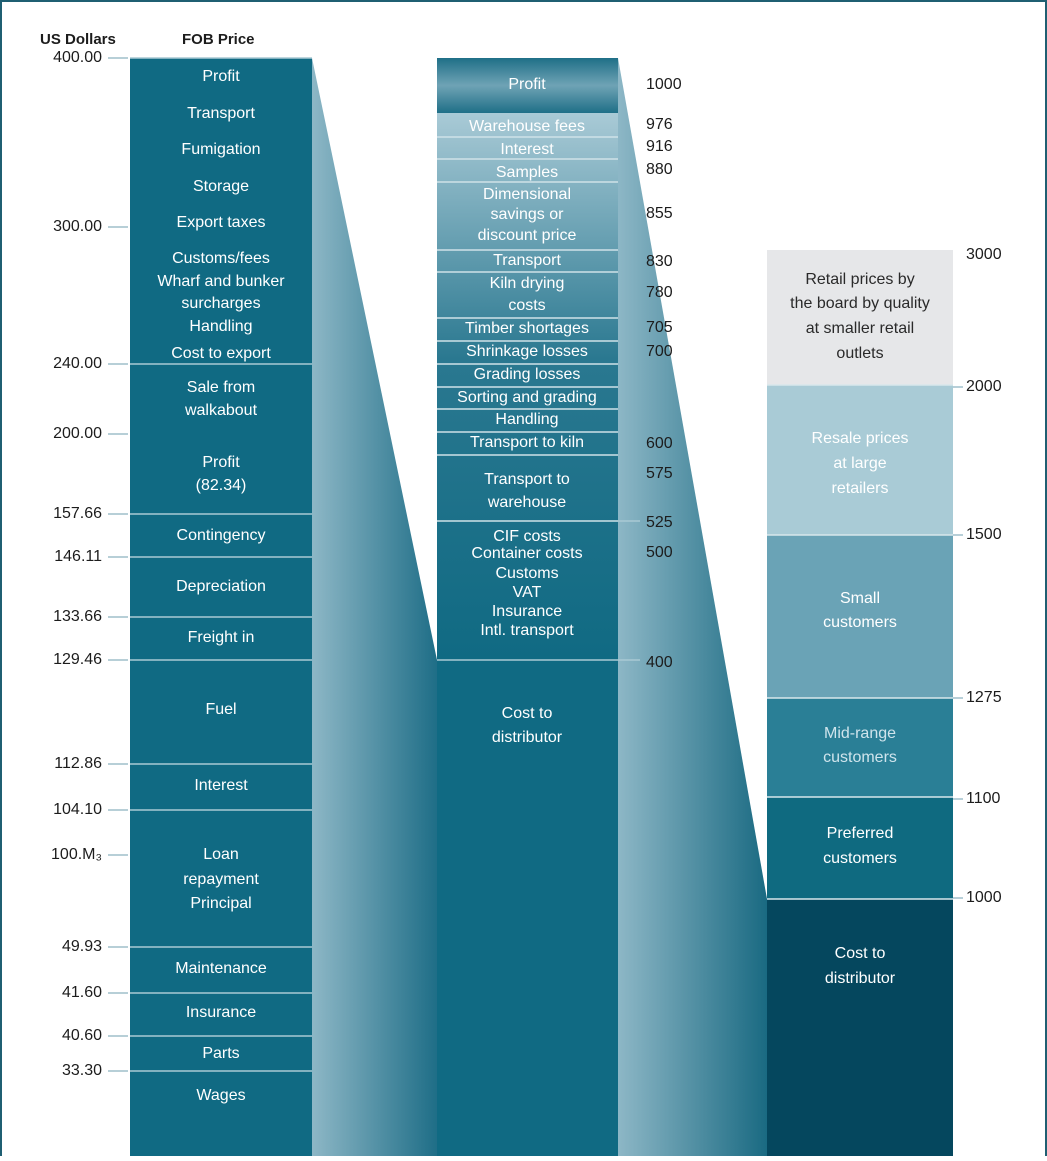  I want to click on segment-label: Sorting and grading, so click(527, 397).